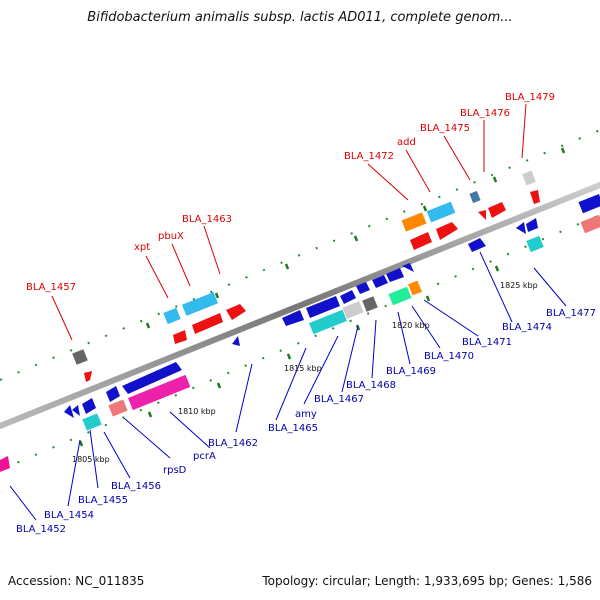 The width and height of the screenshot is (600, 600). What do you see at coordinates (339, 399) in the screenshot?
I see `label-BLA_1467: BLA_1467` at bounding box center [339, 399].